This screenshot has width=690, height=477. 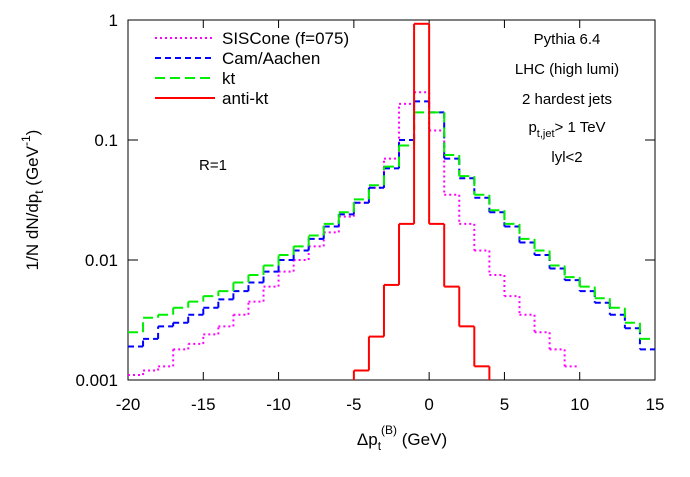 What do you see at coordinates (39, 192) in the screenshot?
I see `y-label-sub: t` at bounding box center [39, 192].